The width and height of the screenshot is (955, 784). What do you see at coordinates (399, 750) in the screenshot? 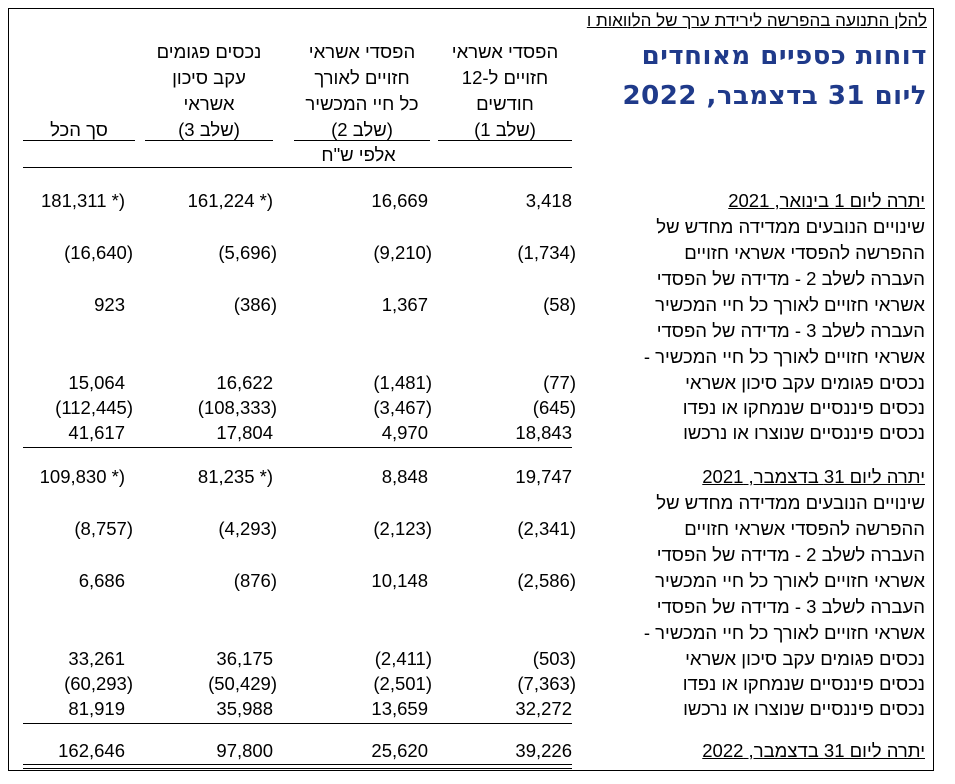
I see `value-cell: 25,620` at bounding box center [399, 750].